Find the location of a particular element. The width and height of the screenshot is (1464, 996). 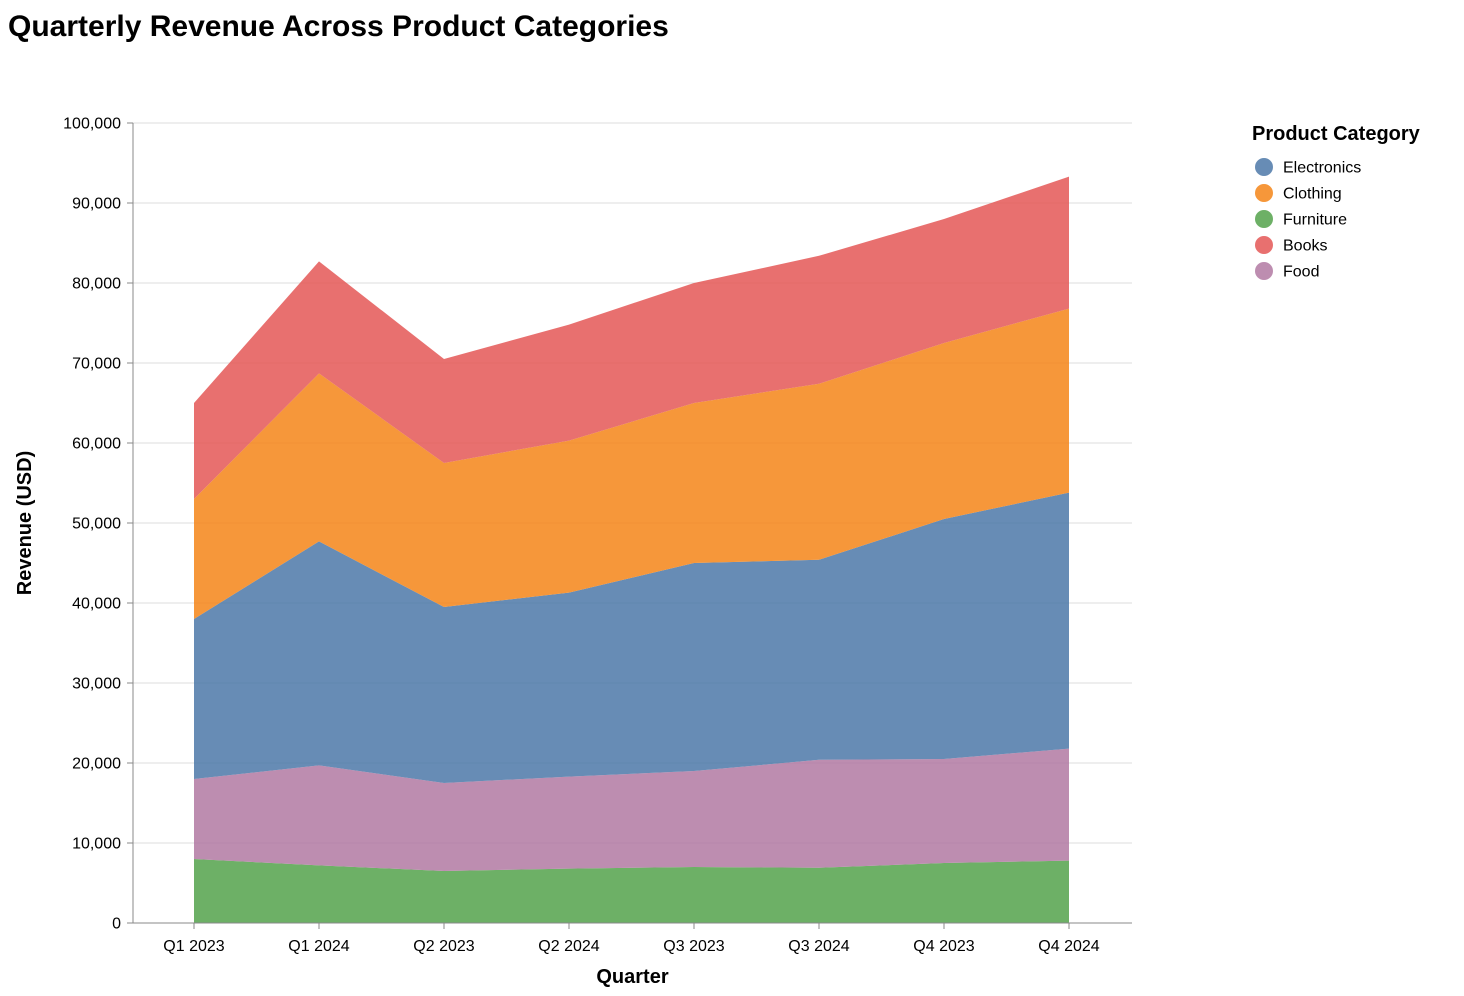

x-tick-label: Q2 2024 is located at coordinates (568, 946).